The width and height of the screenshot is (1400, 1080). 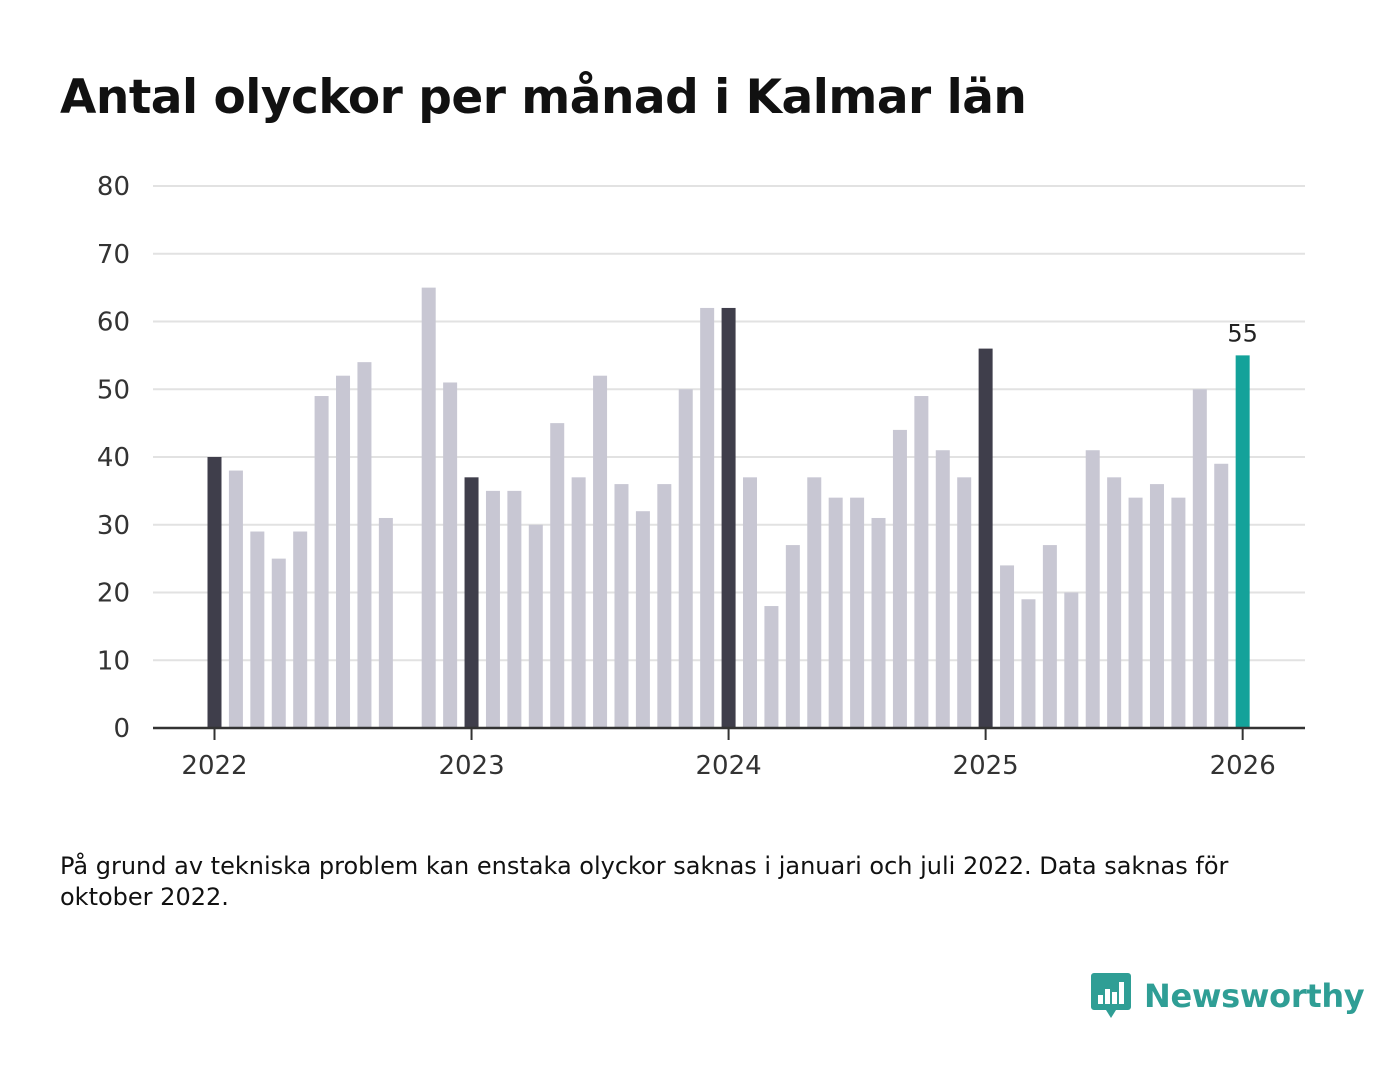 I want to click on newsworthy-logo-icon, so click(x=1111, y=995).